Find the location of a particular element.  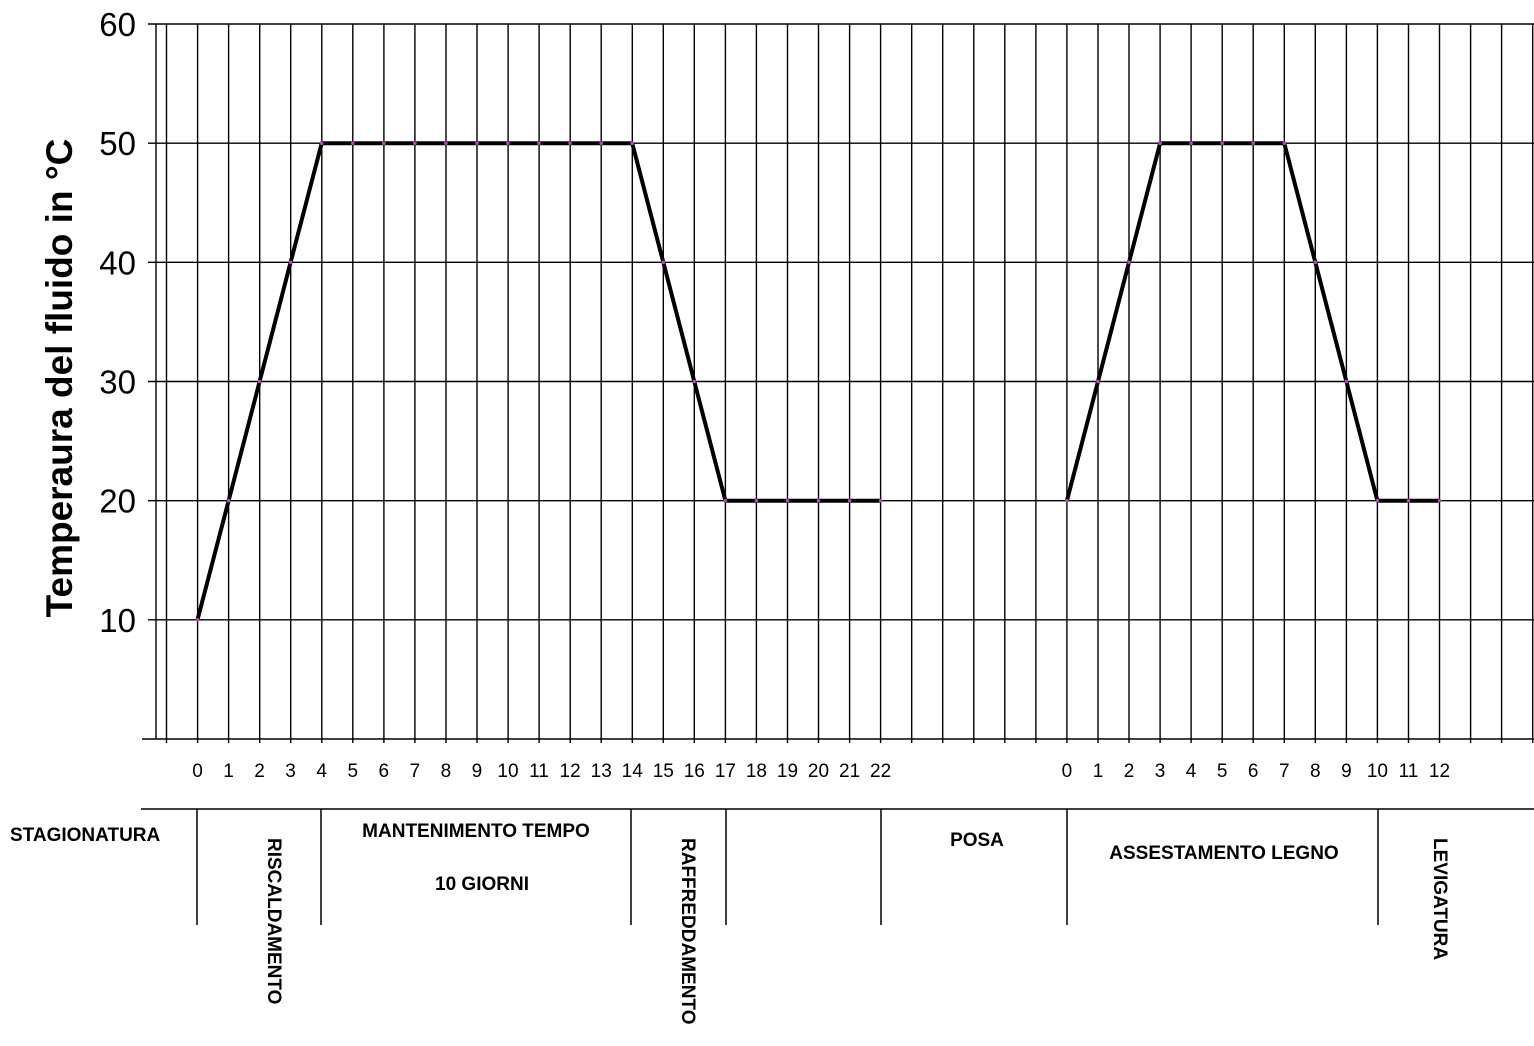

x-tick-label: 22 is located at coordinates (880, 771).